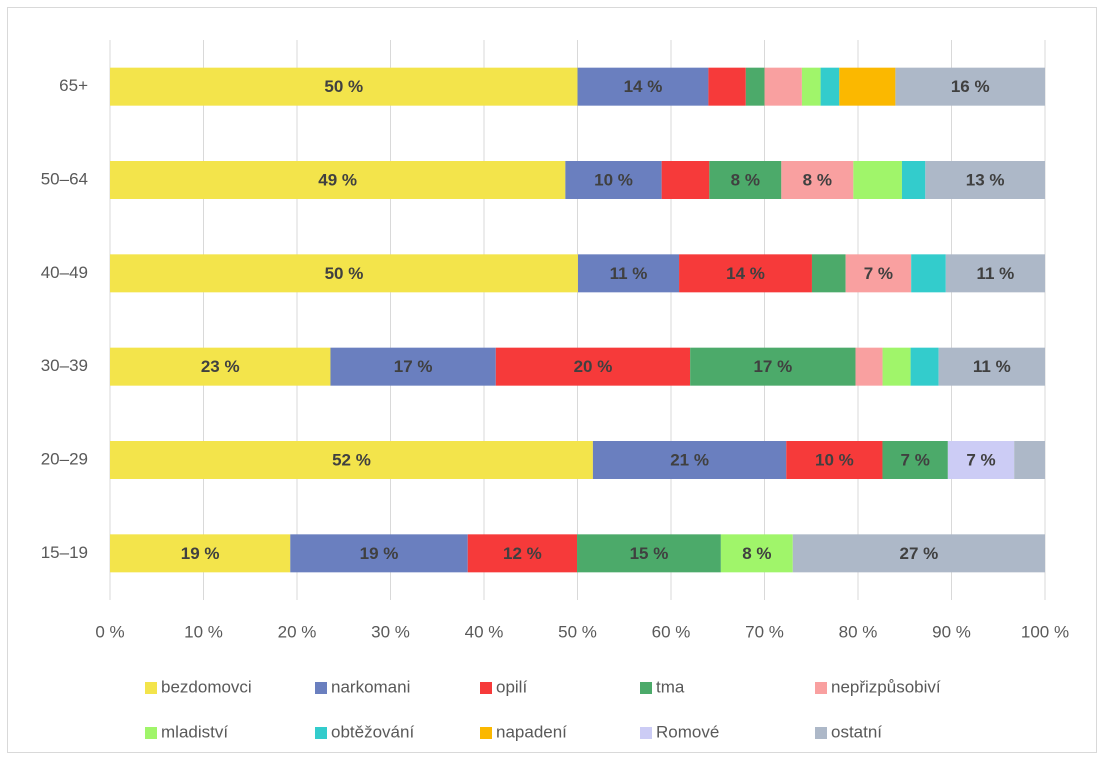 The width and height of the screenshot is (1104, 760). I want to click on x-tick-label: 50 %, so click(577, 631).